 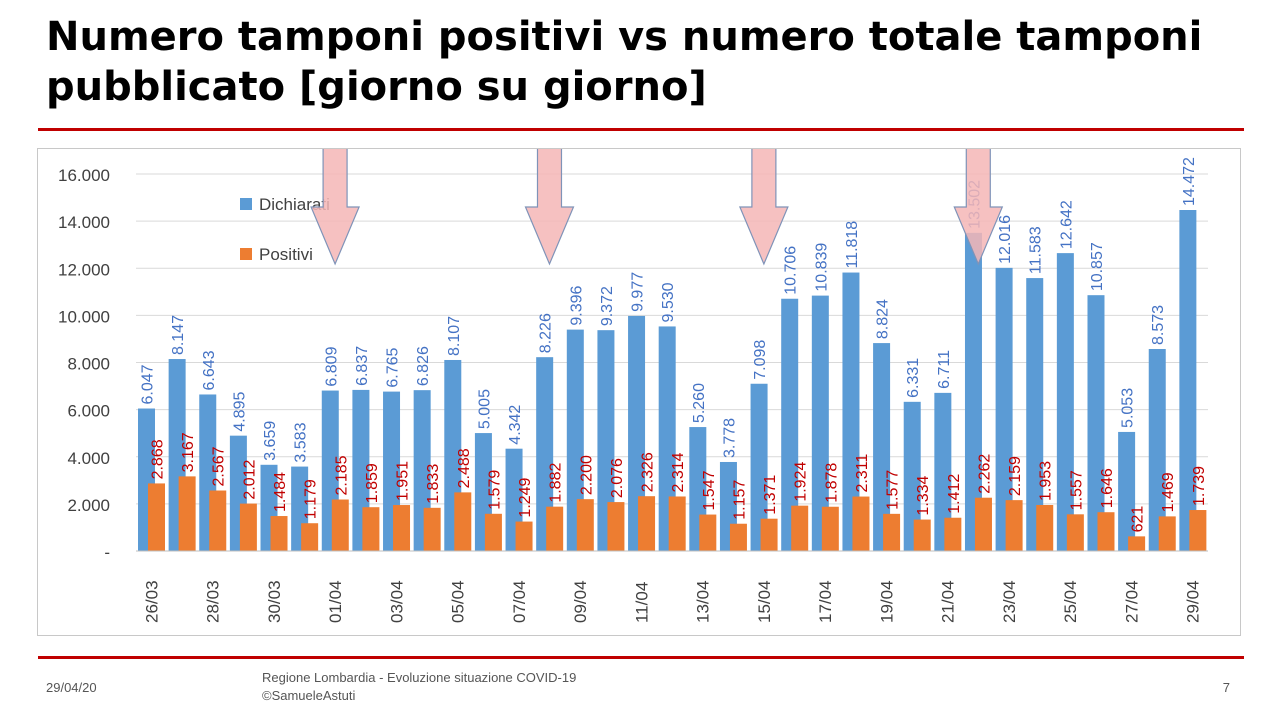 I want to click on x-tick-label: 01/04, so click(x=335, y=601).